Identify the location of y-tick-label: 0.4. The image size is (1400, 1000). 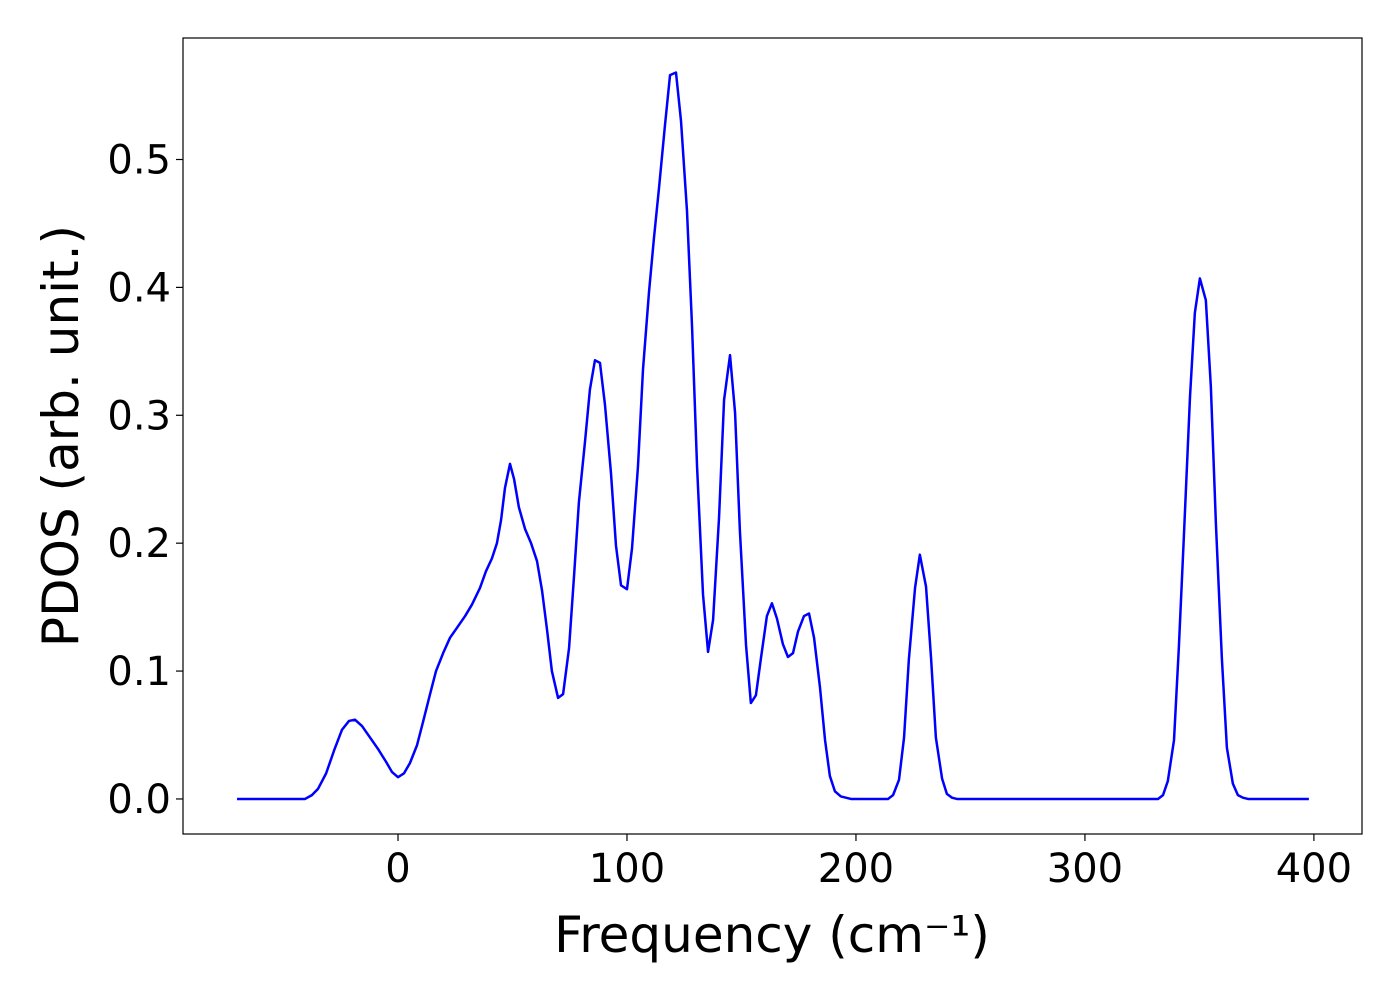
(139, 288).